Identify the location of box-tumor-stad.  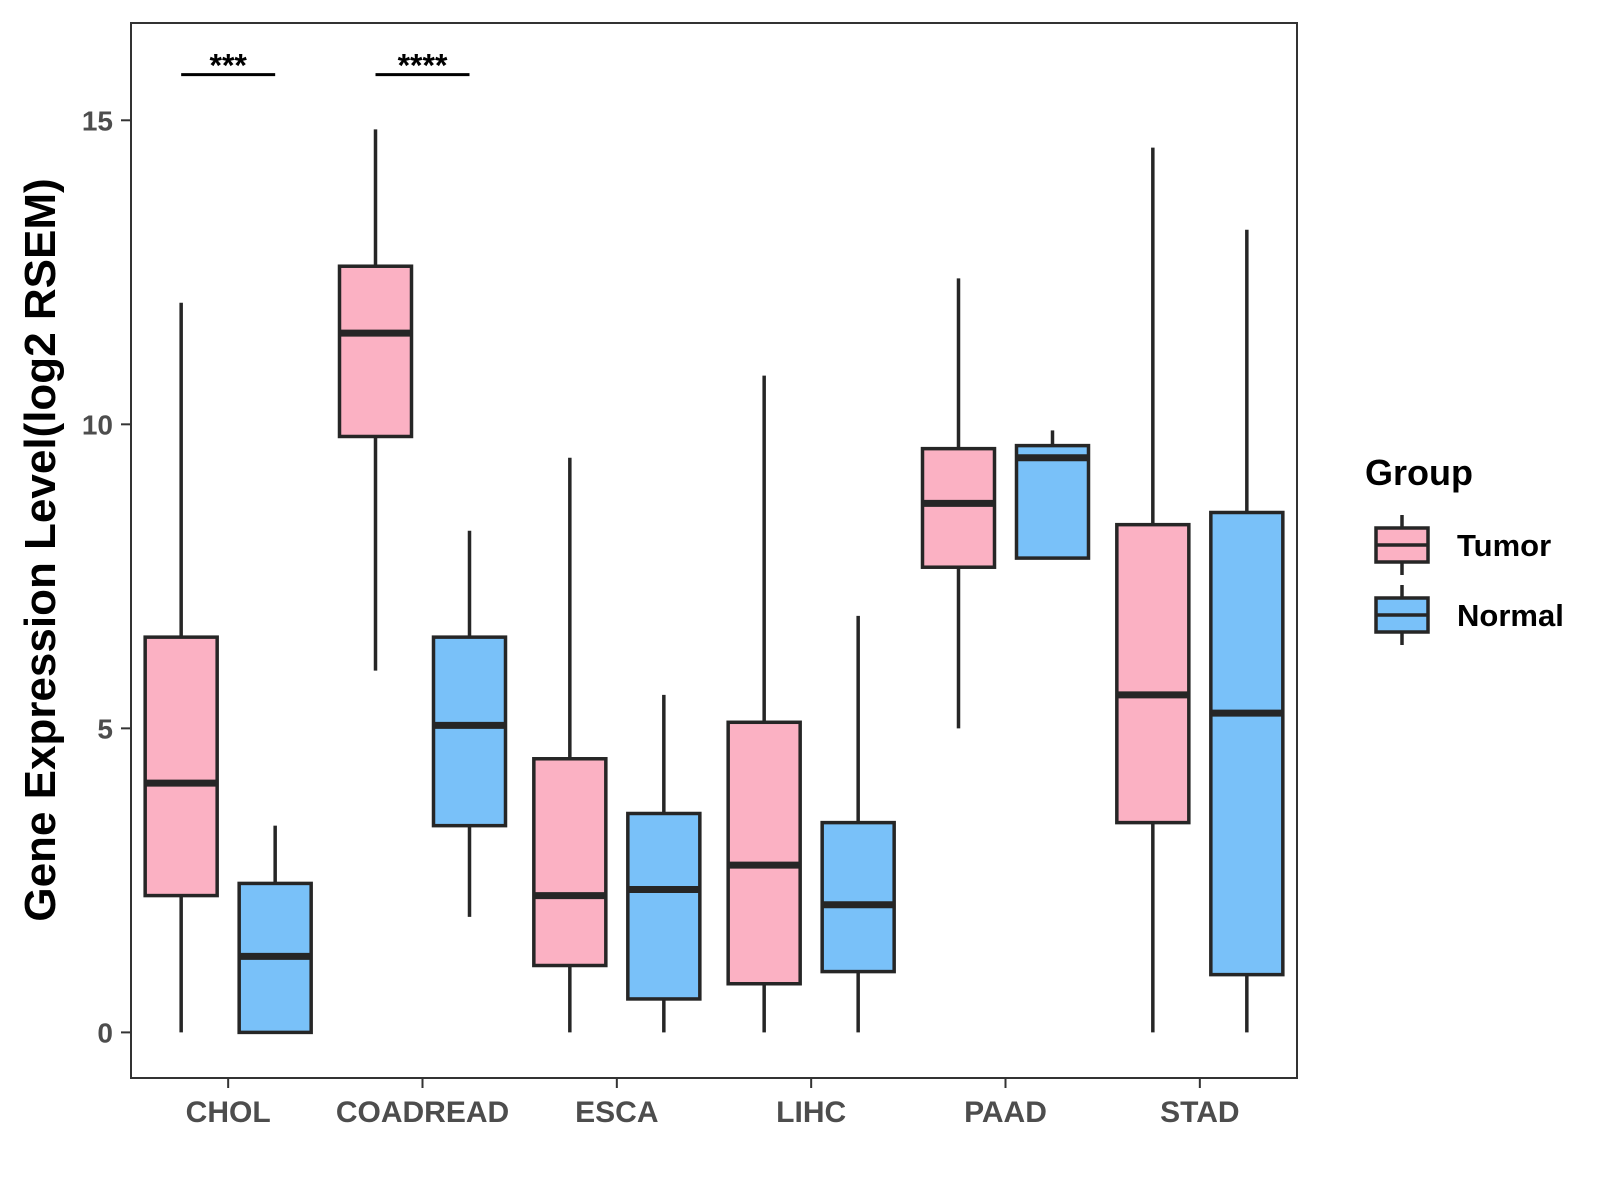
(1153, 590).